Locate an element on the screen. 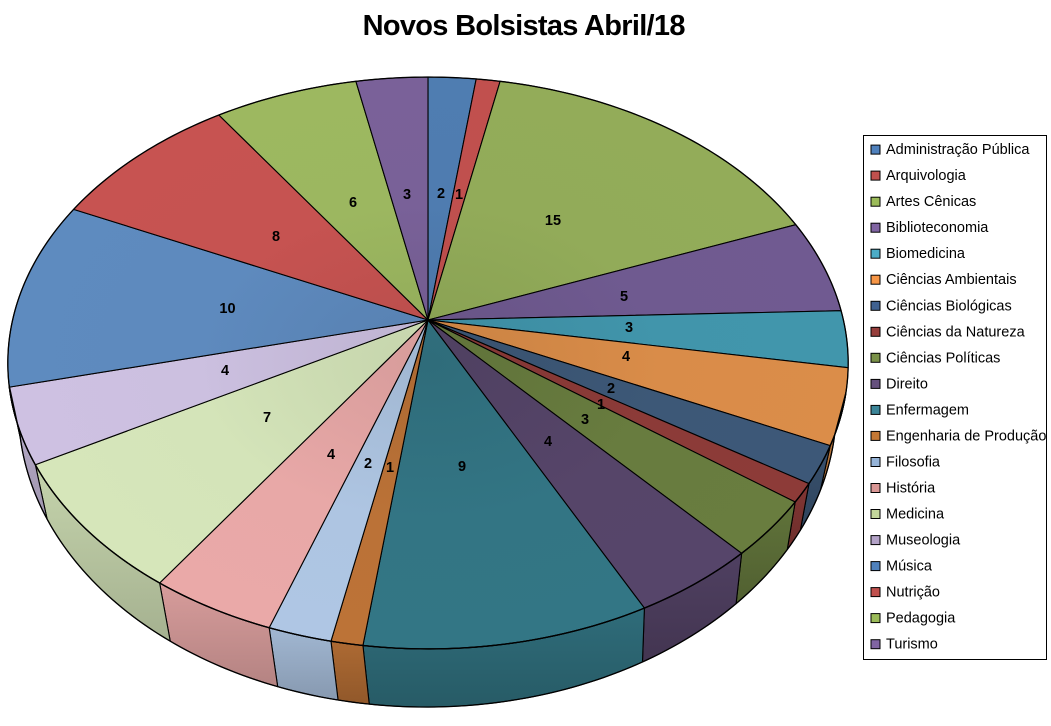  svg-text: Direito is located at coordinates (907, 384).